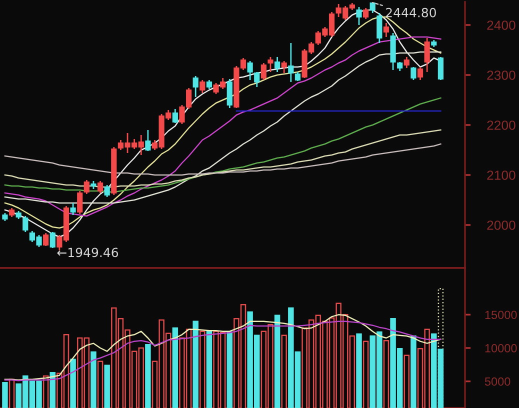 The height and width of the screenshot is (408, 519). I want to click on y-tick-label: 2400, so click(501, 25).